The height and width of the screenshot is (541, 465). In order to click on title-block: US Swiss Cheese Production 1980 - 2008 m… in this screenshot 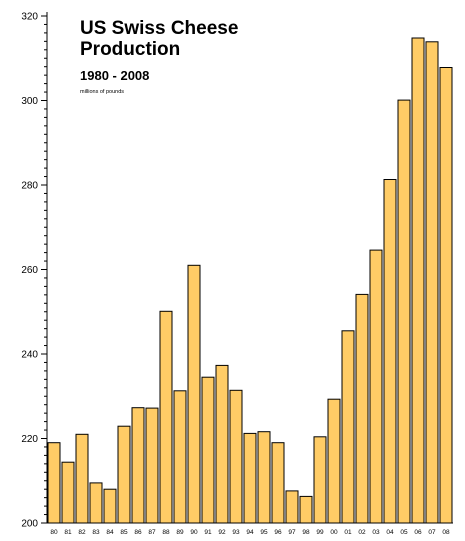, I will do `click(159, 56)`.